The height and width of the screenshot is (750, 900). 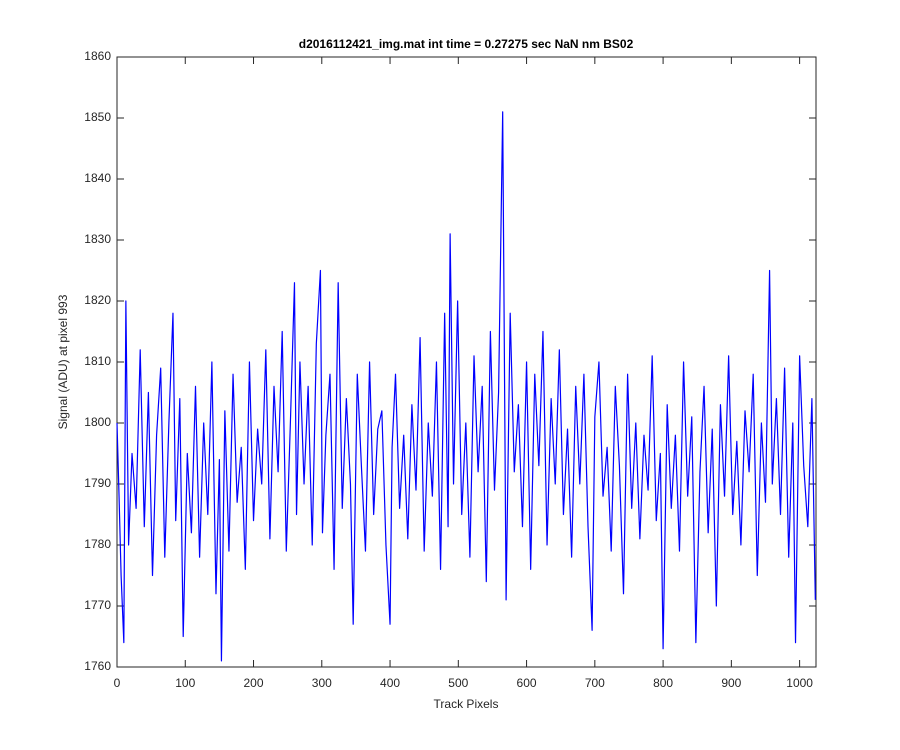 I want to click on y-tick-label: 1830, so click(x=97, y=239).